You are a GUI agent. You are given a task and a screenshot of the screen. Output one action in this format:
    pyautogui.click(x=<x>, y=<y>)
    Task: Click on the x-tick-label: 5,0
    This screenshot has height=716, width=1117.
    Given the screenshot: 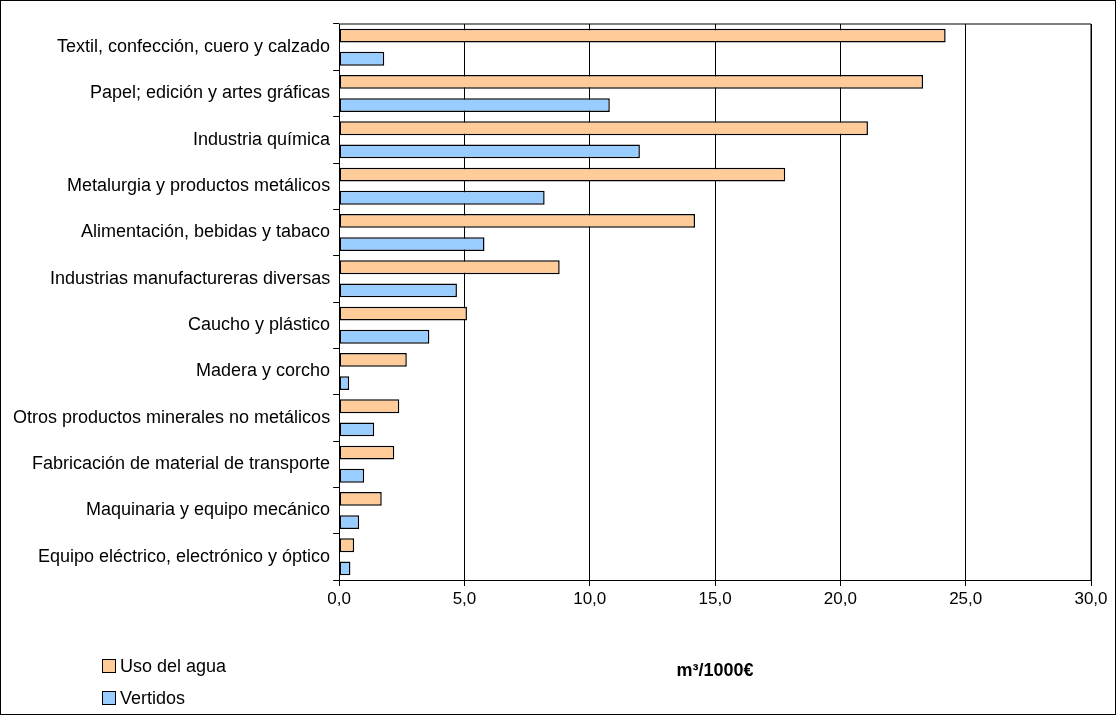 What is the action you would take?
    pyautogui.click(x=464, y=598)
    